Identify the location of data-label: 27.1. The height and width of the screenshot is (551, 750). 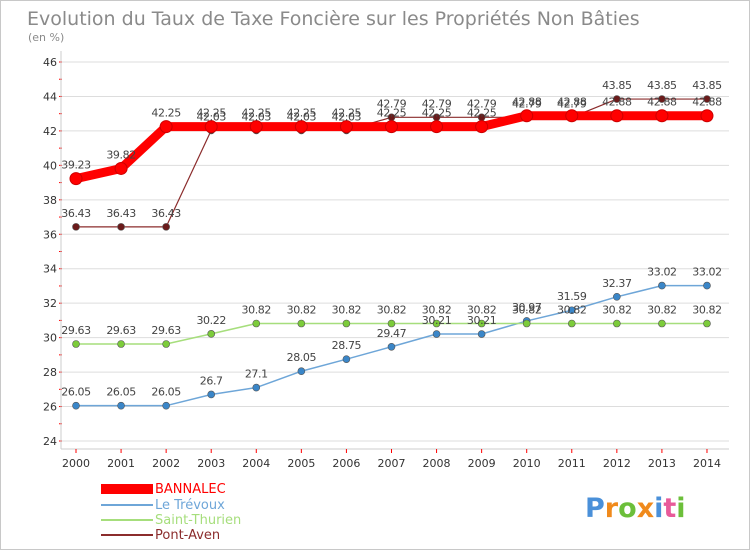
(256, 374).